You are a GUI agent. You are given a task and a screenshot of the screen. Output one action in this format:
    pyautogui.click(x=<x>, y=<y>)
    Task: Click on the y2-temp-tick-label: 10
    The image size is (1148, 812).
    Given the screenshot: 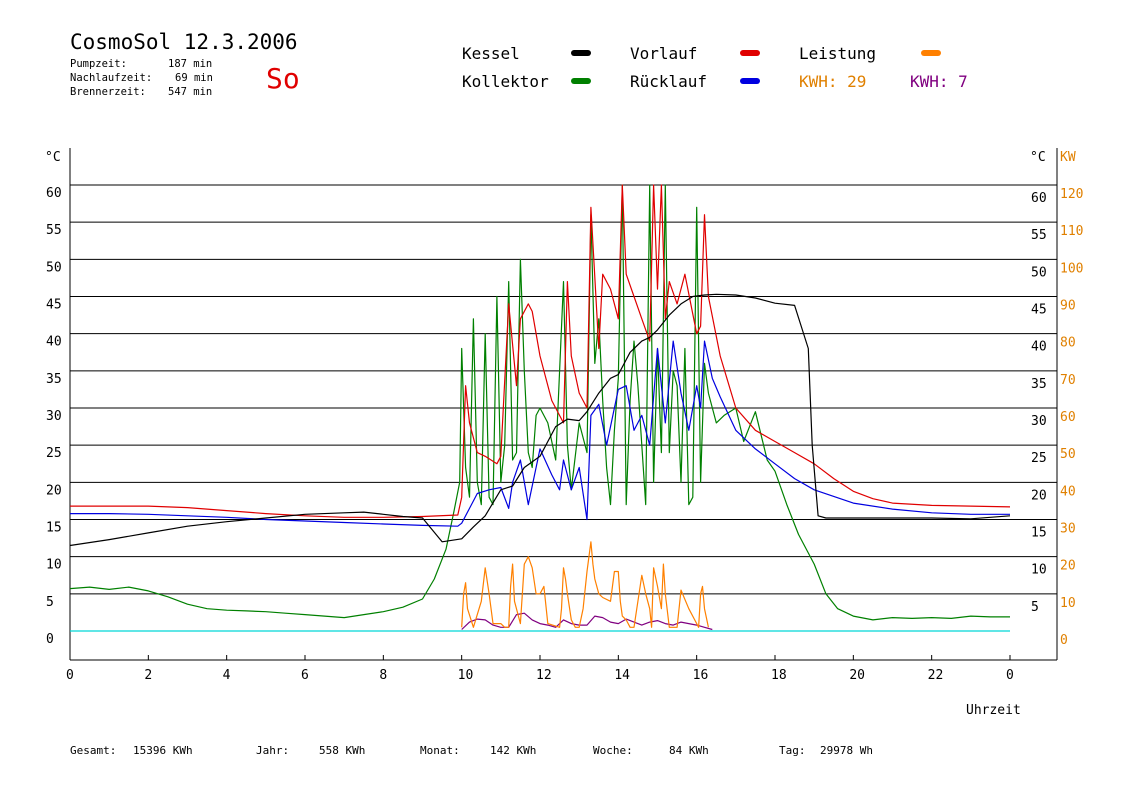 What is the action you would take?
    pyautogui.click(x=1039, y=570)
    